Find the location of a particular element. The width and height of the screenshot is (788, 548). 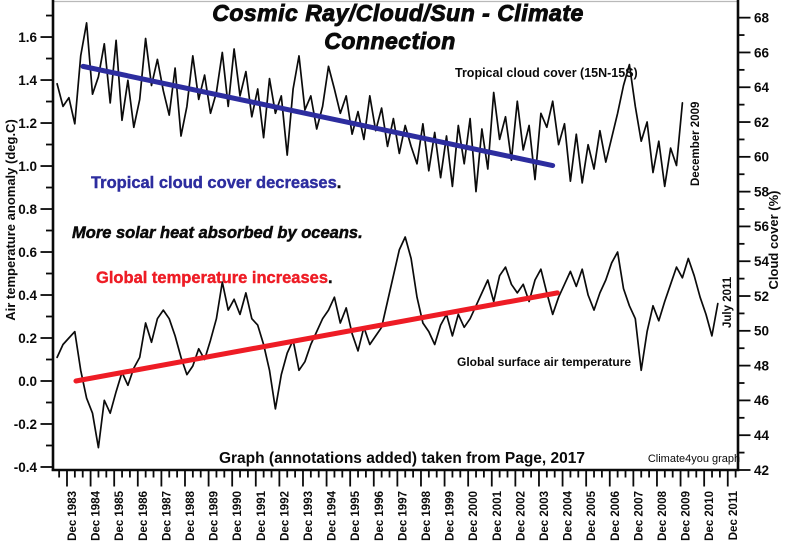

left-tick-label: 0.8 is located at coordinates (27, 209).